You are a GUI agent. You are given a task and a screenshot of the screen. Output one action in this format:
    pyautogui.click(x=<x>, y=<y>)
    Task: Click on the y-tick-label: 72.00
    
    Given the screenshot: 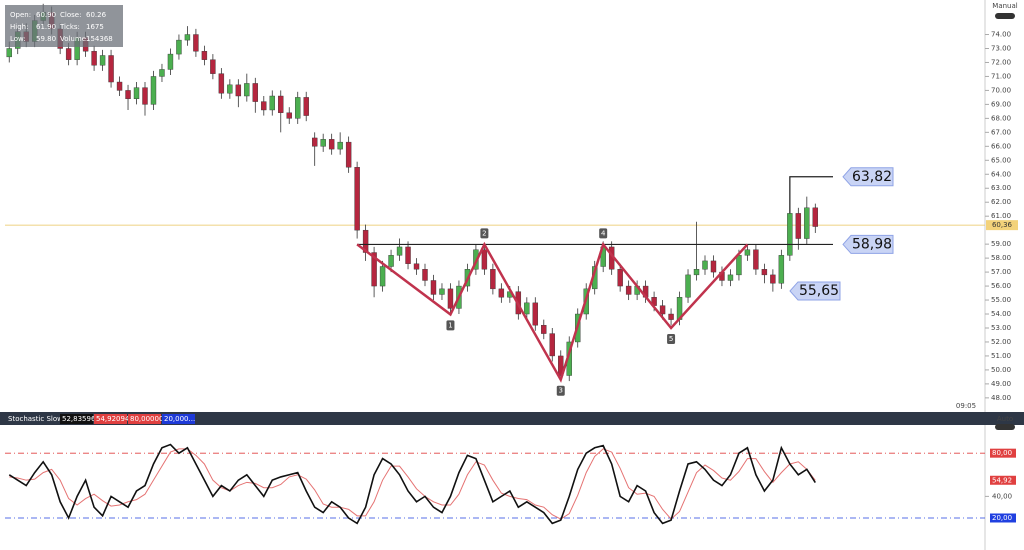 What is the action you would take?
    pyautogui.click(x=1001, y=62)
    